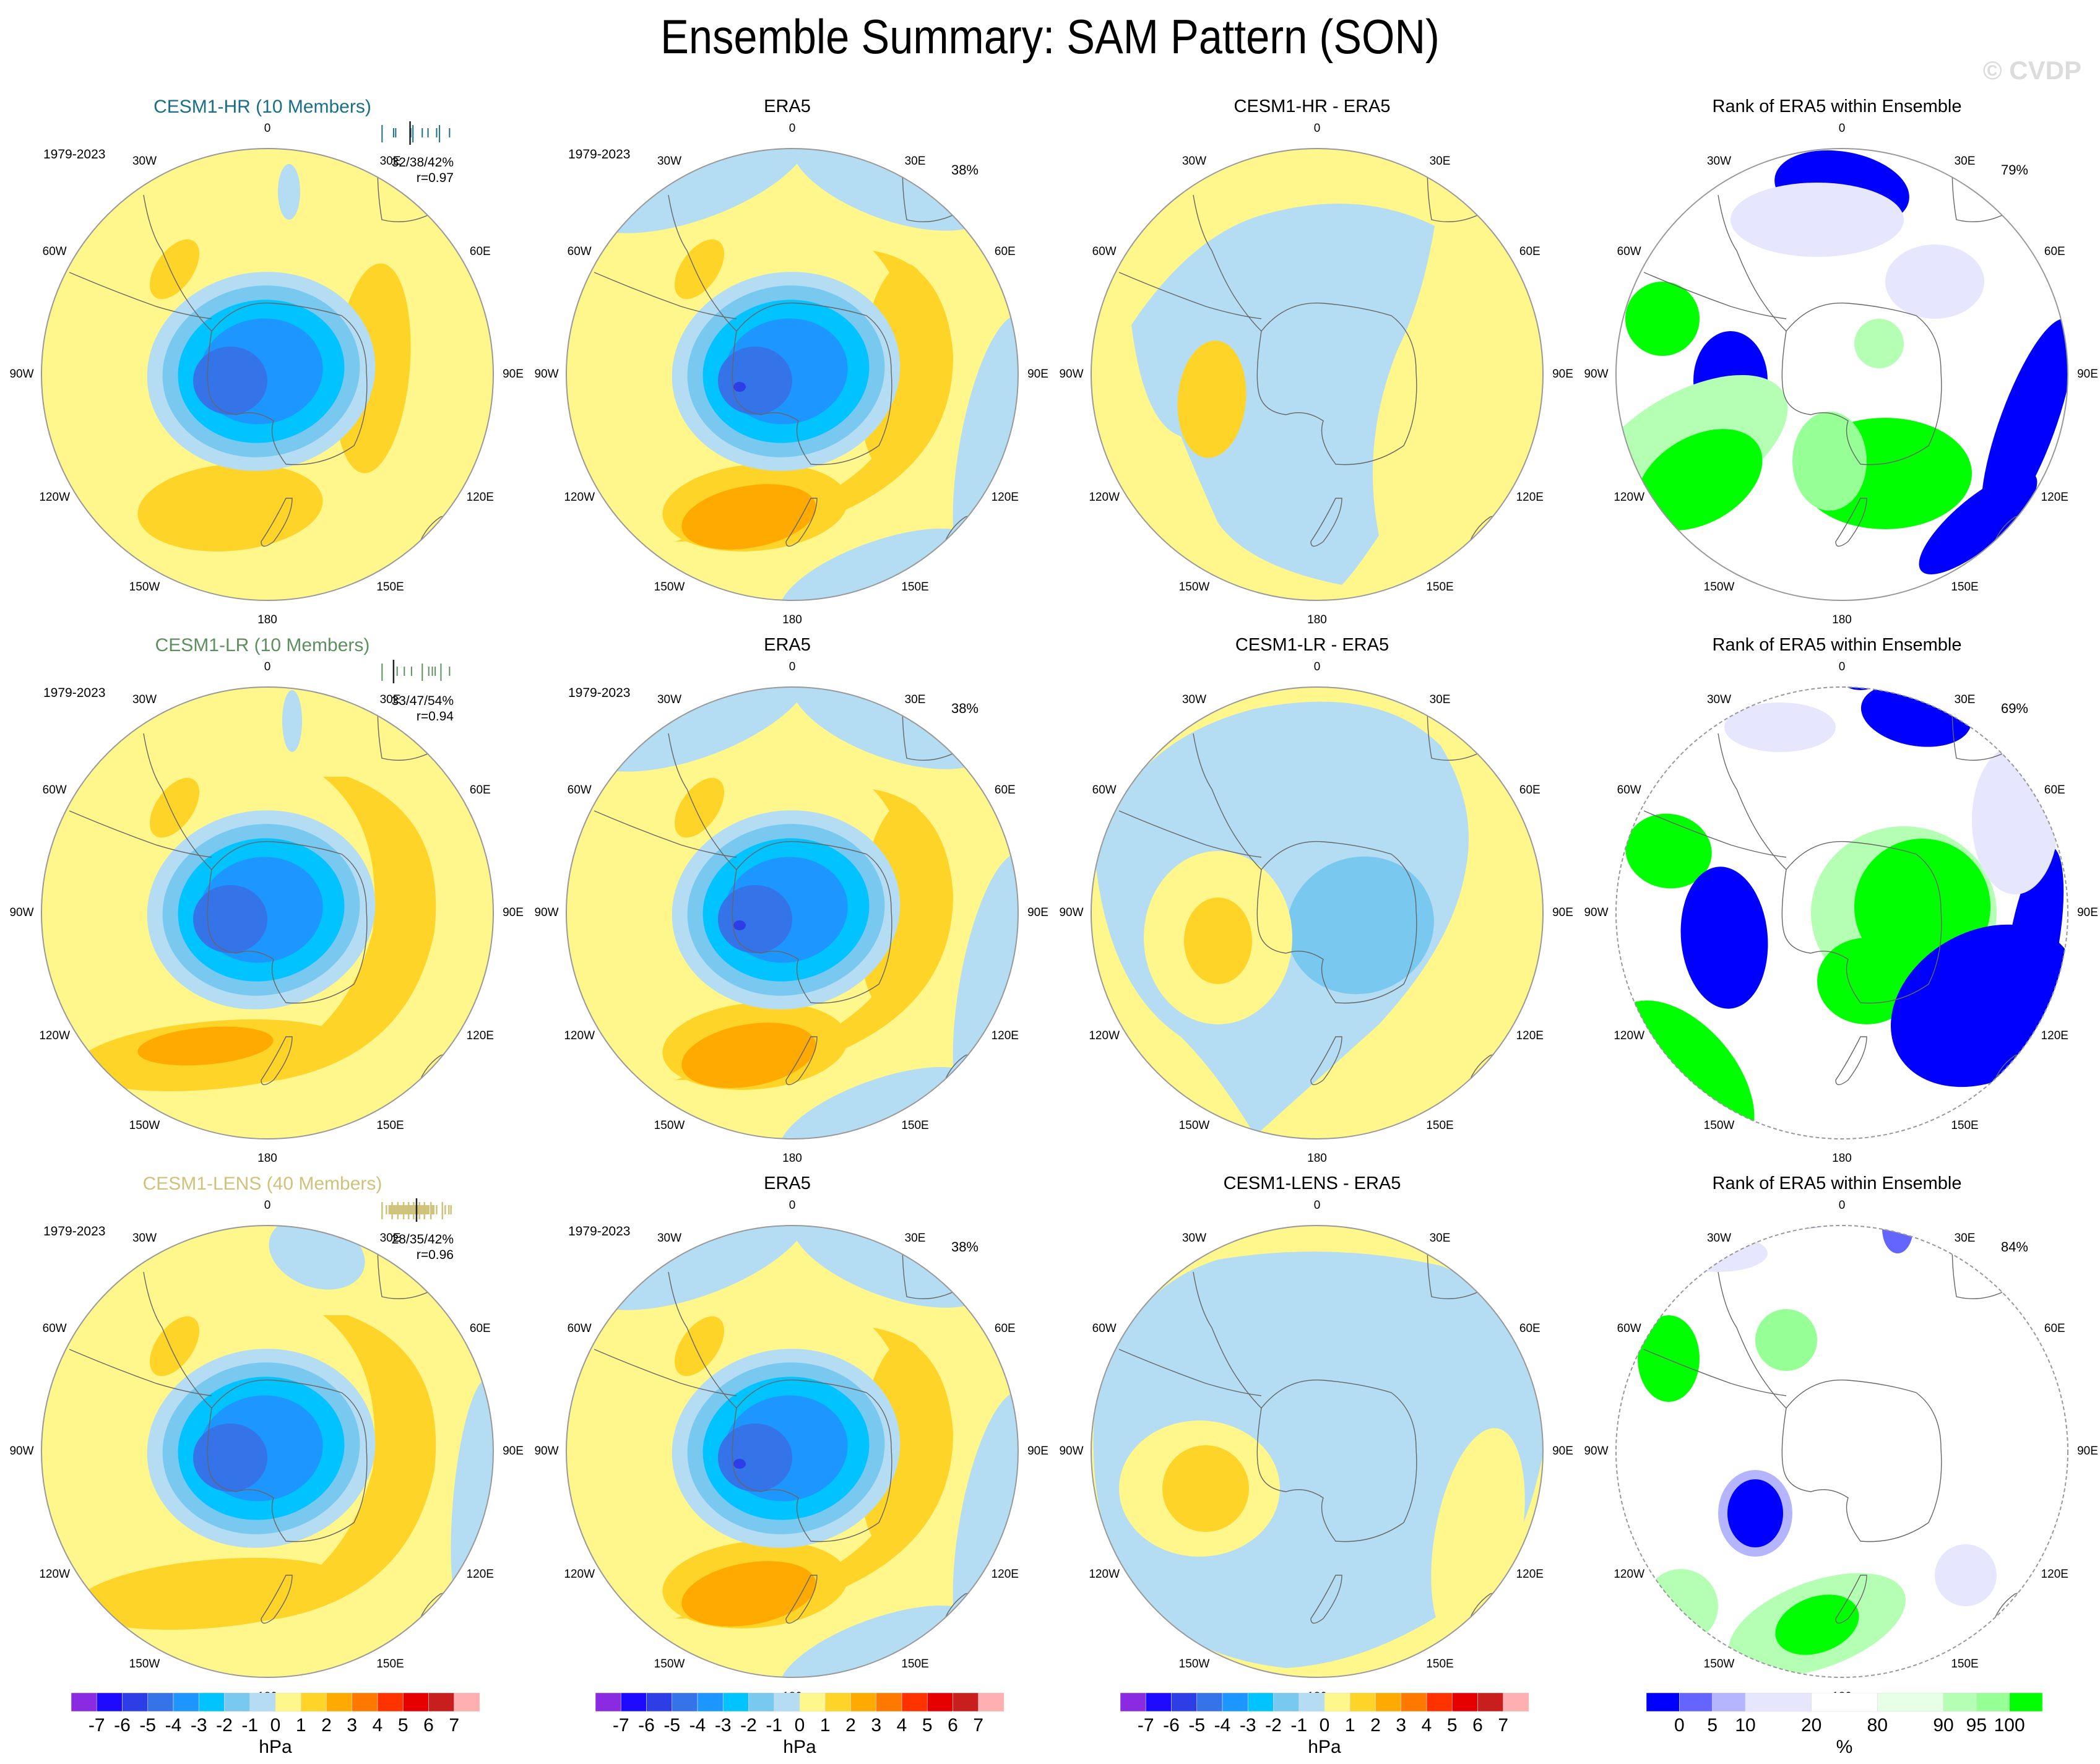  What do you see at coordinates (262, 645) in the screenshot?
I see `model-title: CESM1-LR (10 Members)` at bounding box center [262, 645].